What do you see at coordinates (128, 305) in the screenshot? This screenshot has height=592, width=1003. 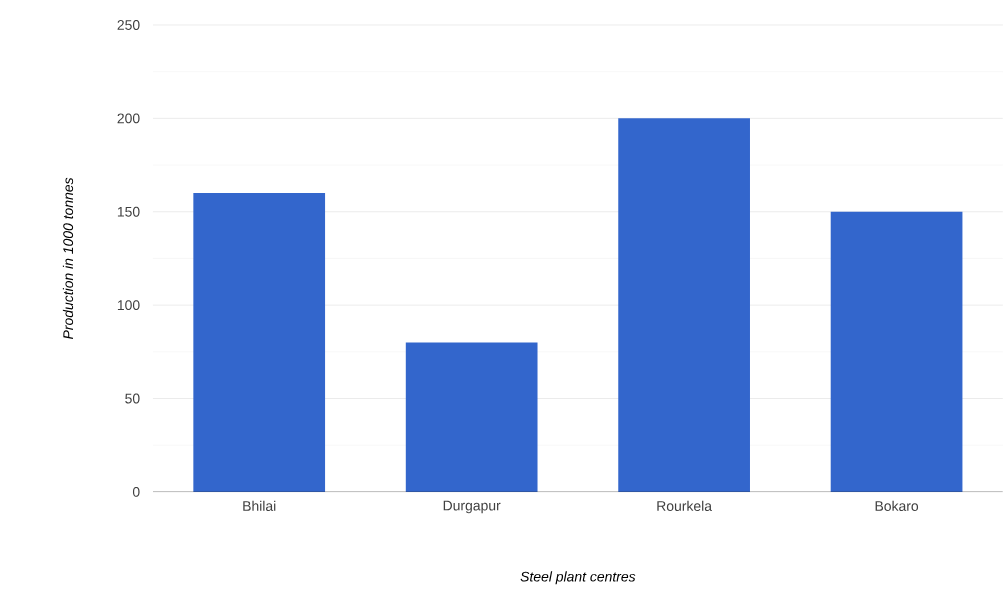 I see `y-tick-label: 100` at bounding box center [128, 305].